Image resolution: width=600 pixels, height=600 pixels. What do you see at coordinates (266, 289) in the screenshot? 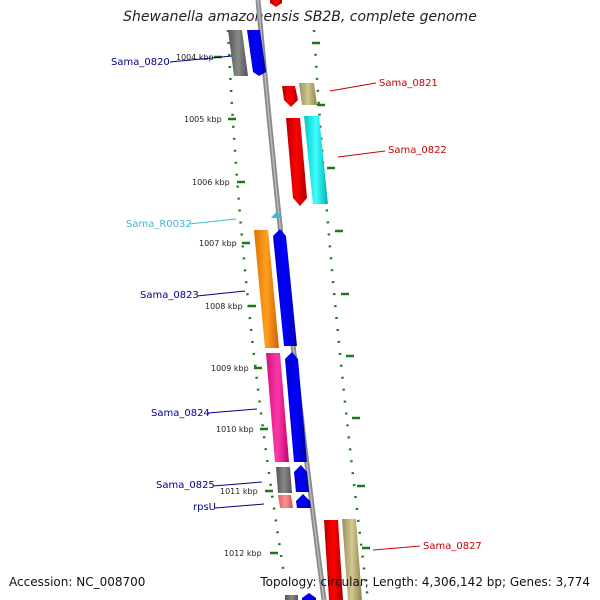
I see `gene-sama-0823-orange` at bounding box center [266, 289].